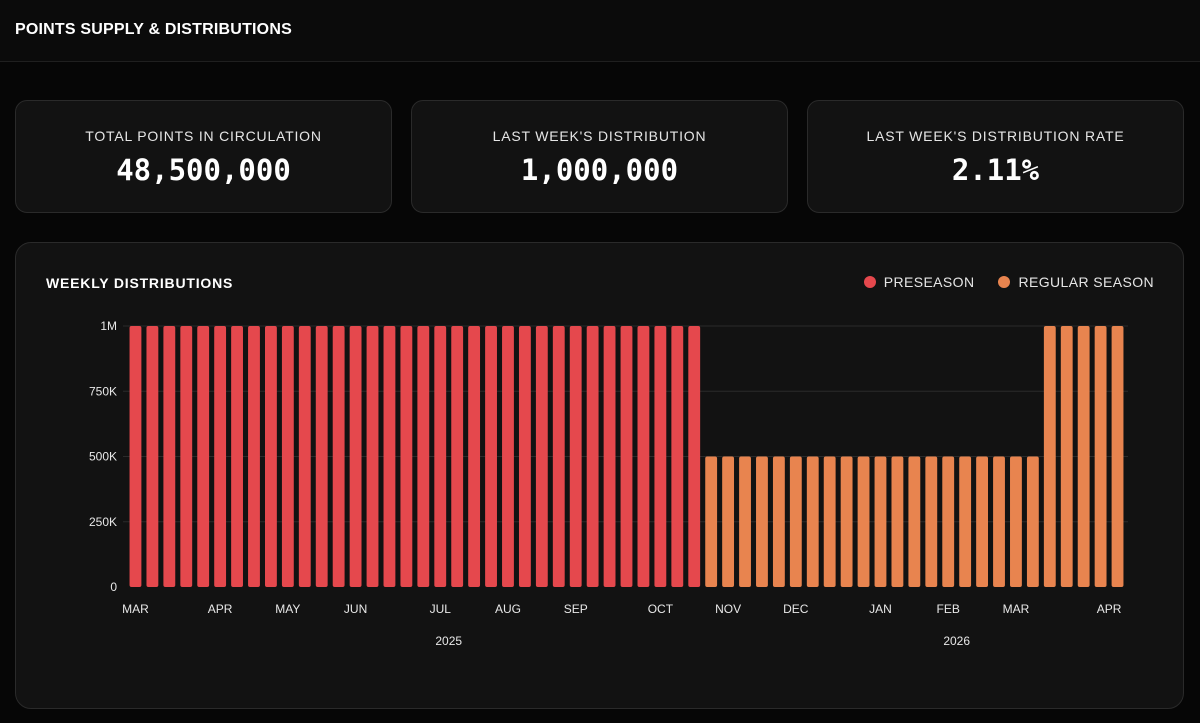  Describe the element at coordinates (113, 587) in the screenshot. I see `y-tick-label: 0` at that location.